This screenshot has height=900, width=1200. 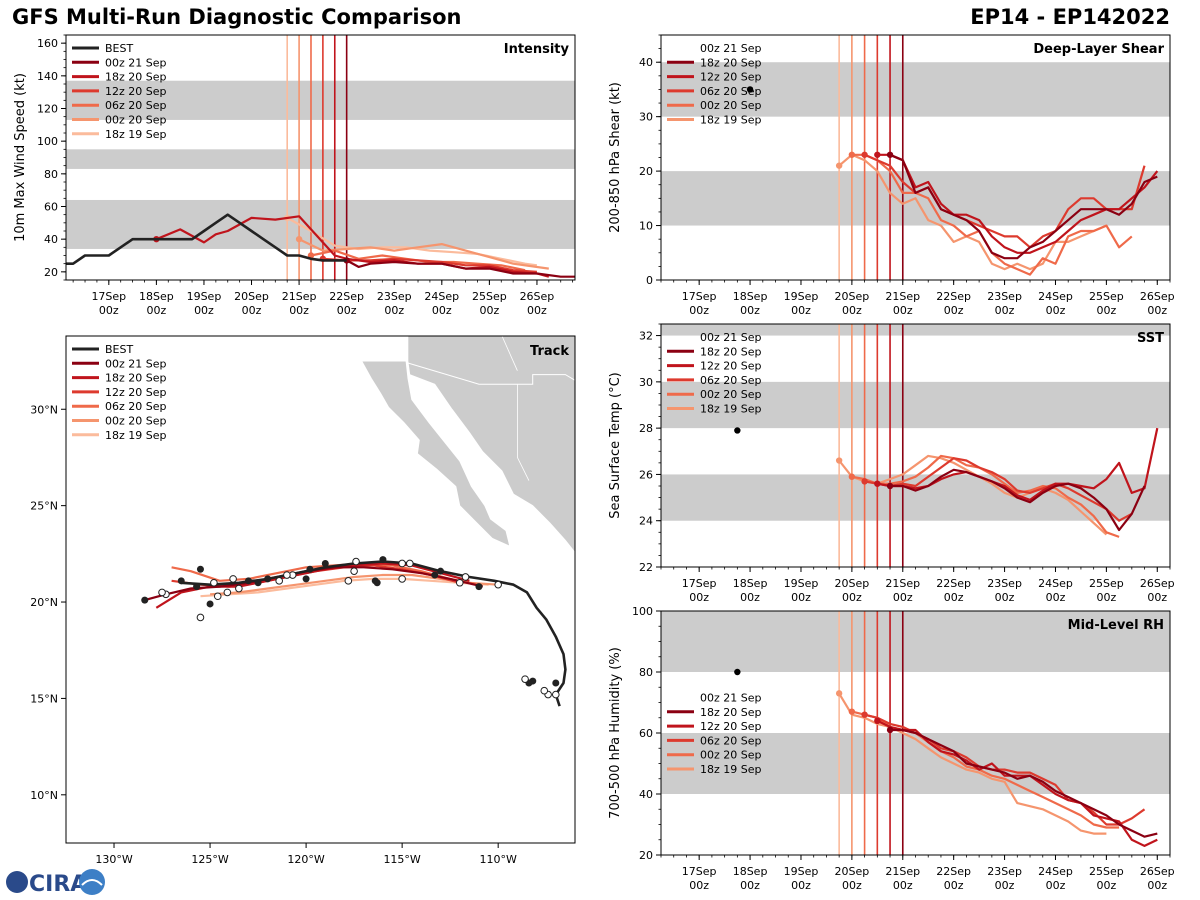 I want to click on shear-xtick-sublabel-1: 00z, so click(x=750, y=310).